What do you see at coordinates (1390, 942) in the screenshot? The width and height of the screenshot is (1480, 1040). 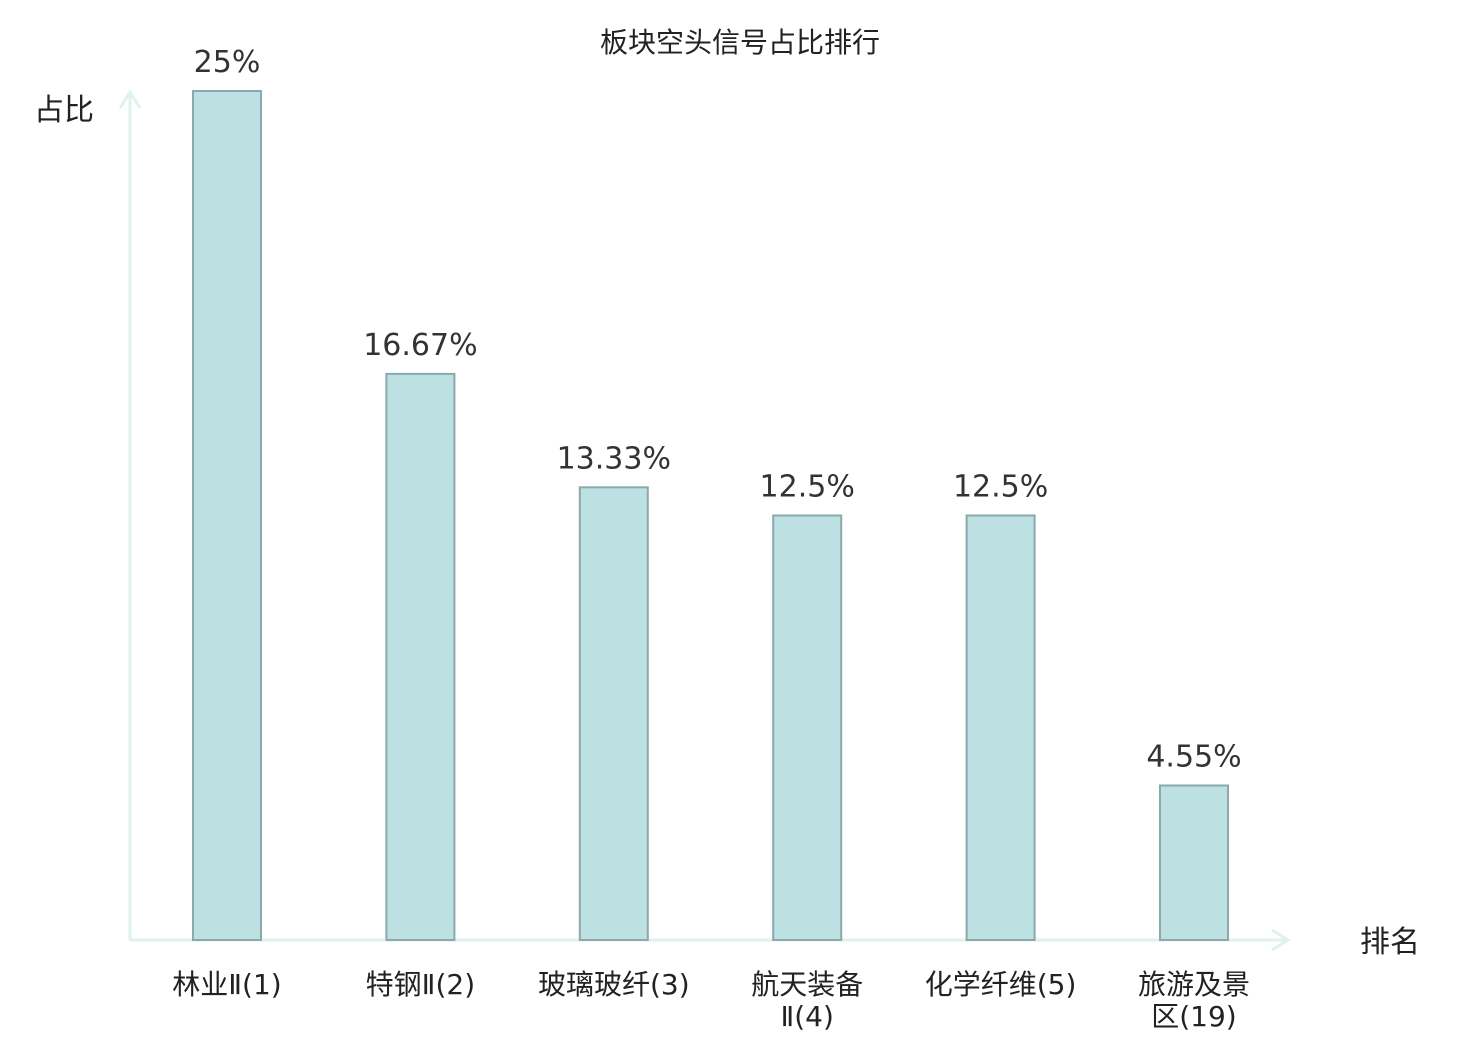 I see `x-axis-label: 排名` at bounding box center [1390, 942].